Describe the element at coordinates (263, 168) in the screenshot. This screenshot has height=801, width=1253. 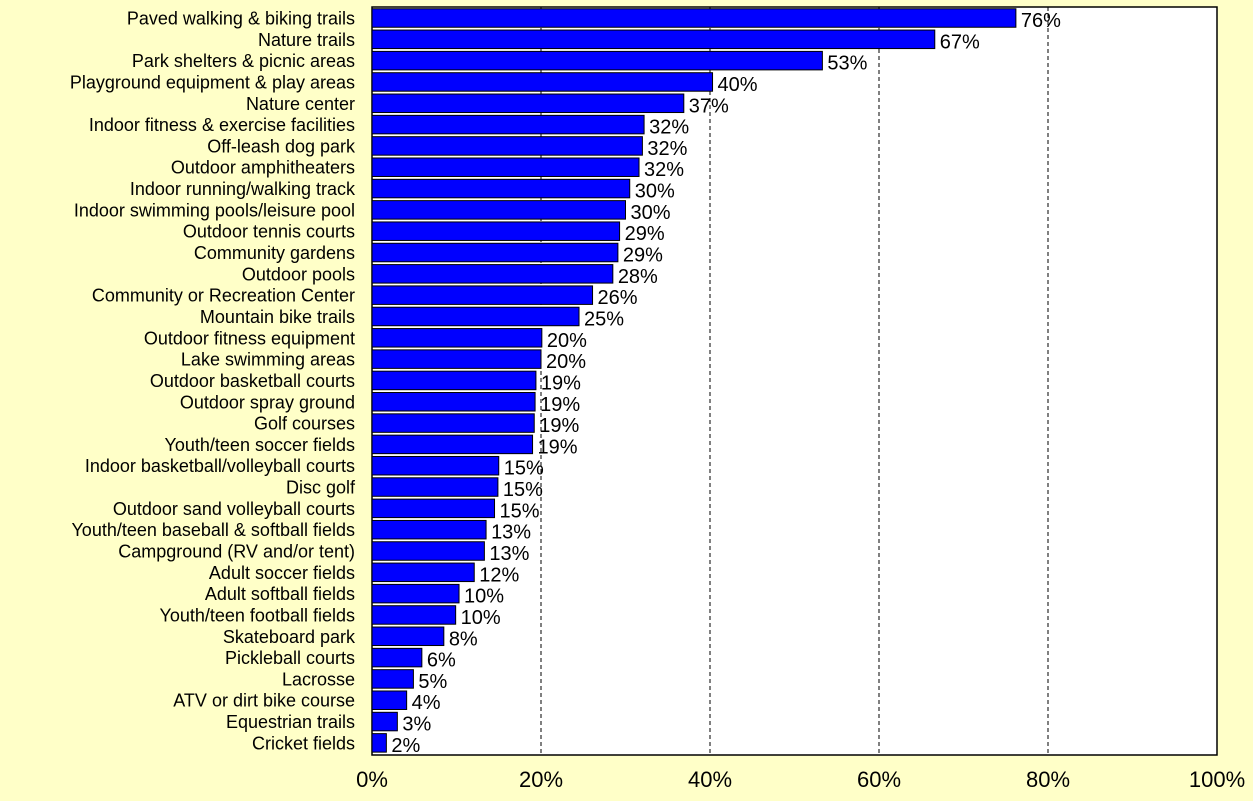
I see `category-label: Outdoor amphitheaters` at that location.